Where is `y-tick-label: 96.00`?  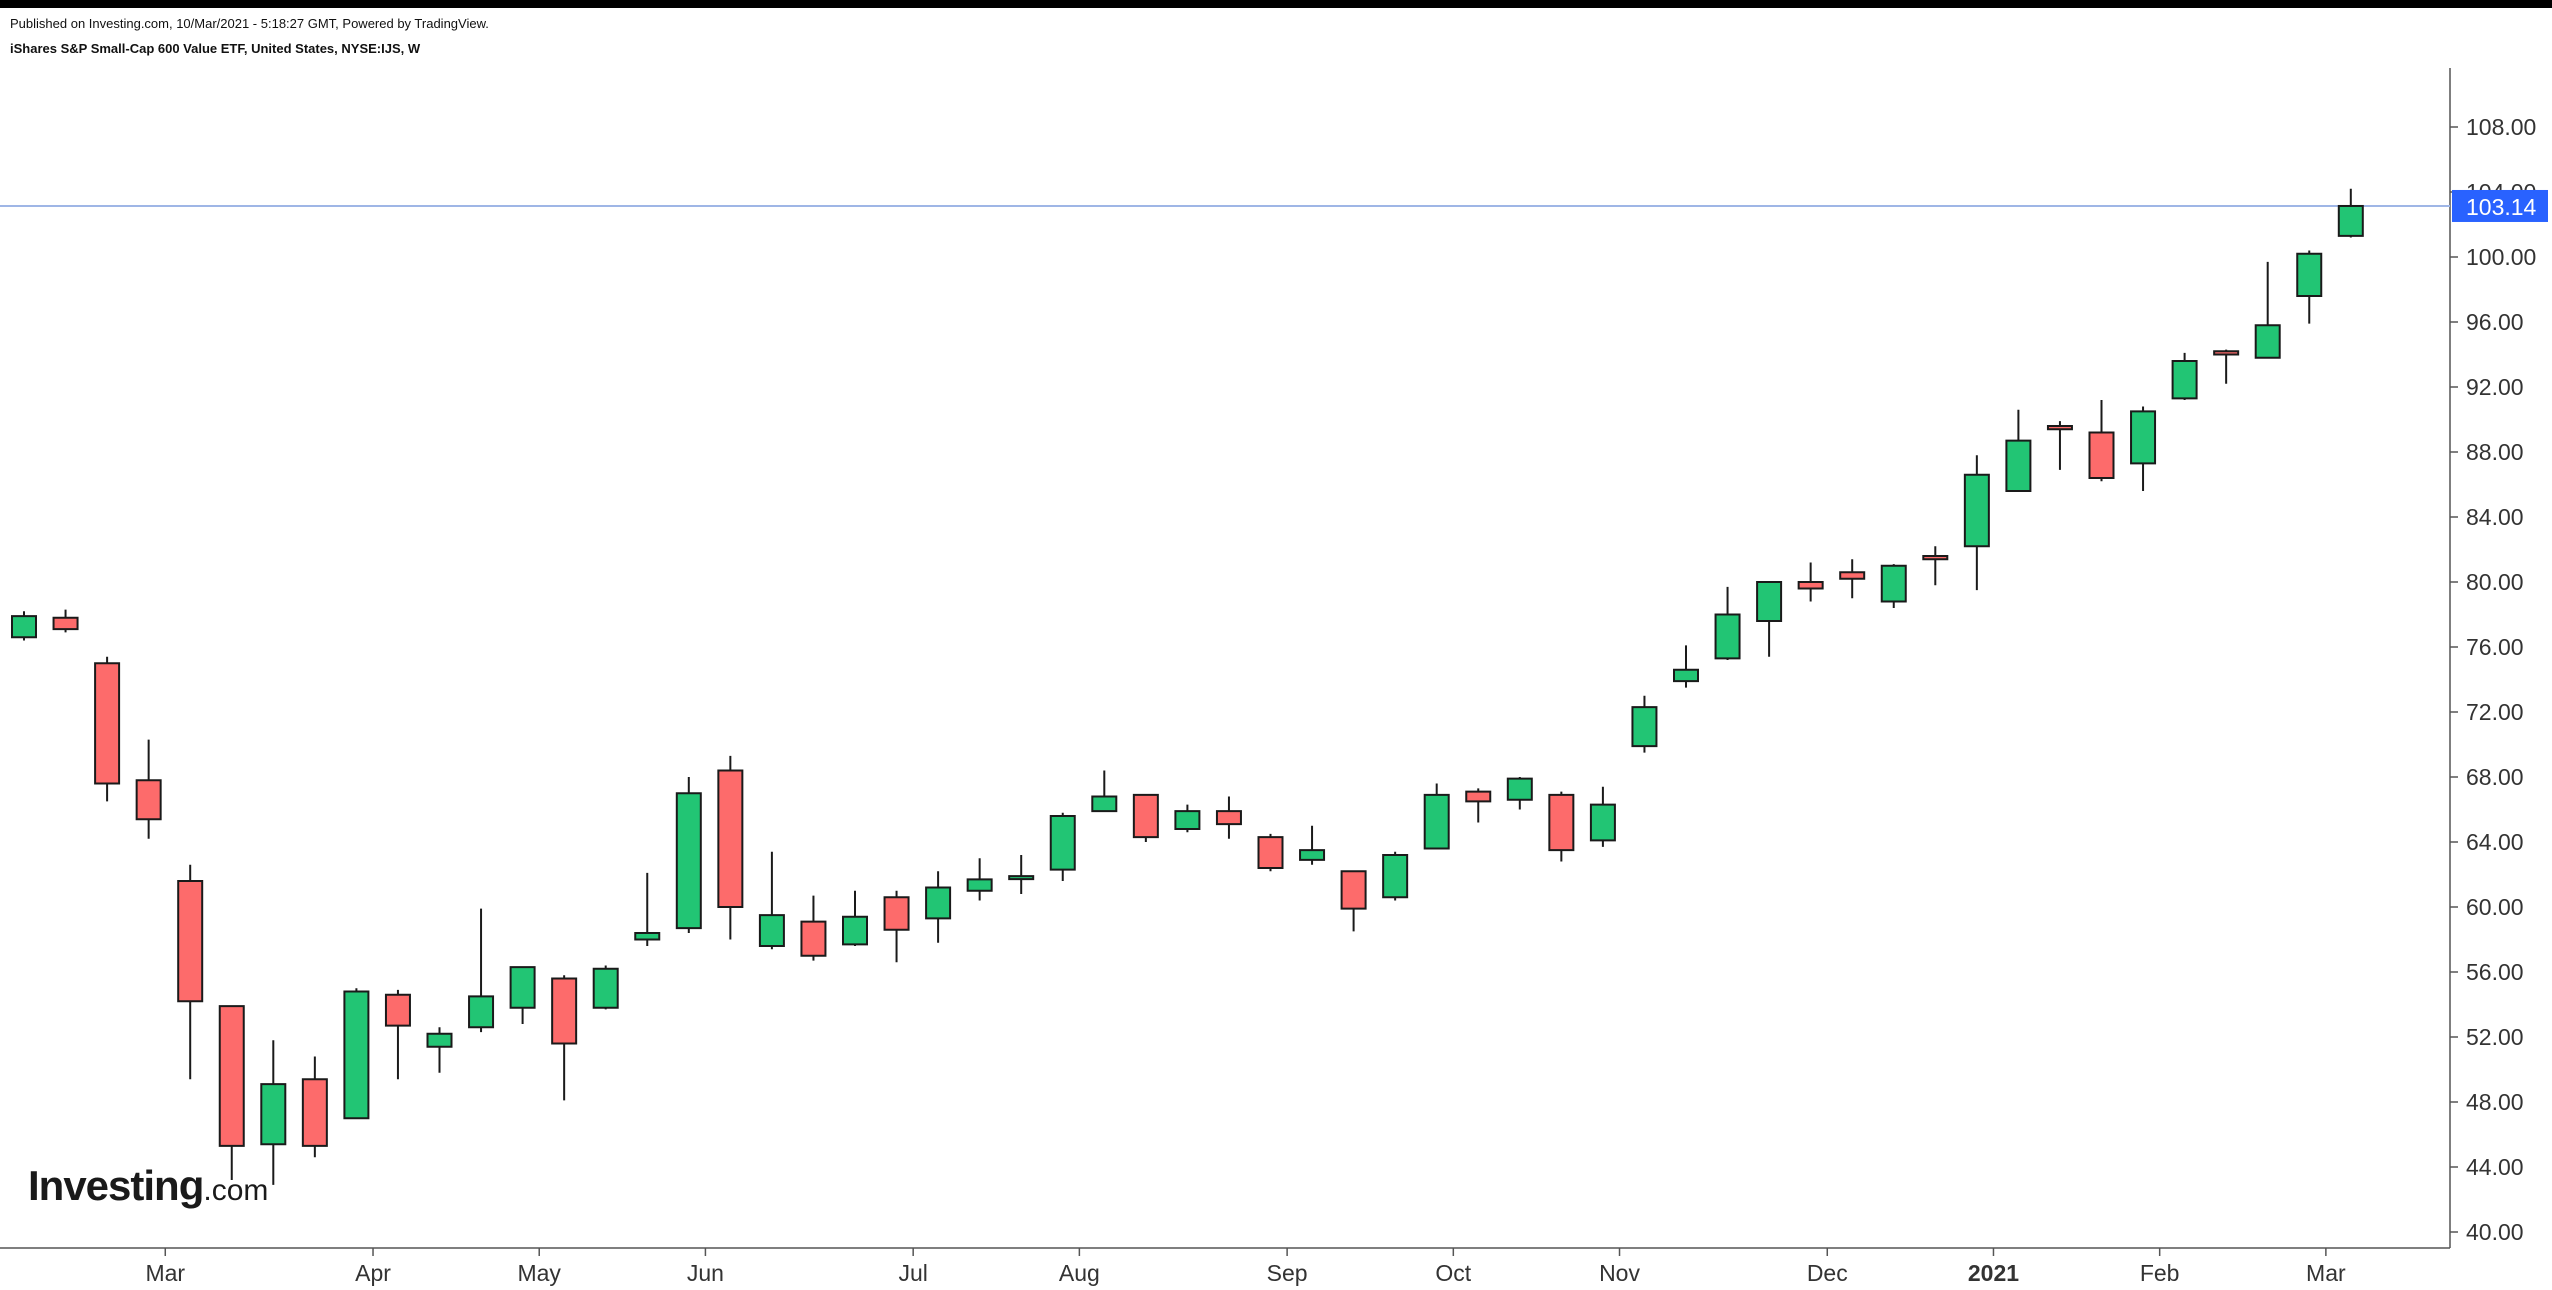 y-tick-label: 96.00 is located at coordinates (2495, 322).